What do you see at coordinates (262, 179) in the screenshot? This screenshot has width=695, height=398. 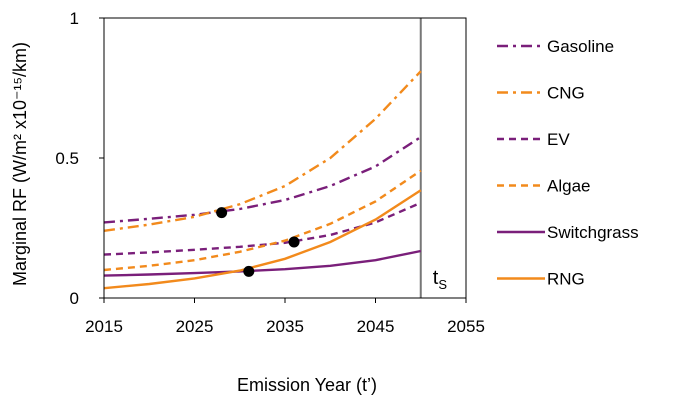 I see `series-line-gasoline` at bounding box center [262, 179].